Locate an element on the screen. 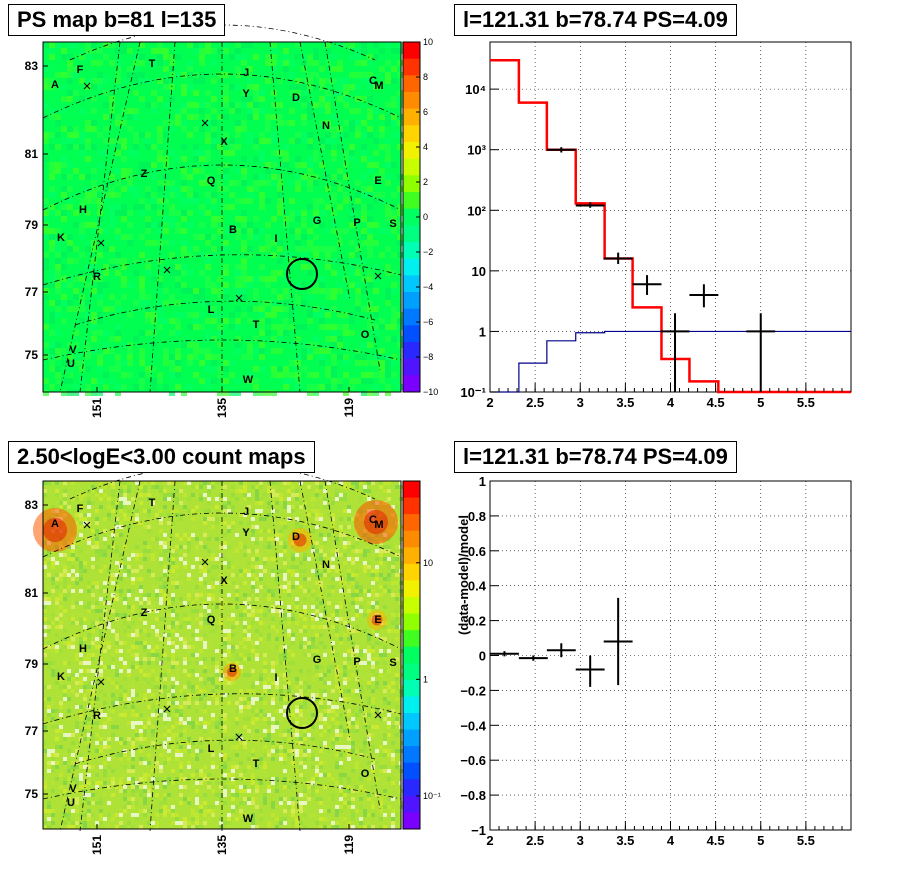 Image resolution: width=898 pixels, height=875 pixels. source-label: M is located at coordinates (378, 86).